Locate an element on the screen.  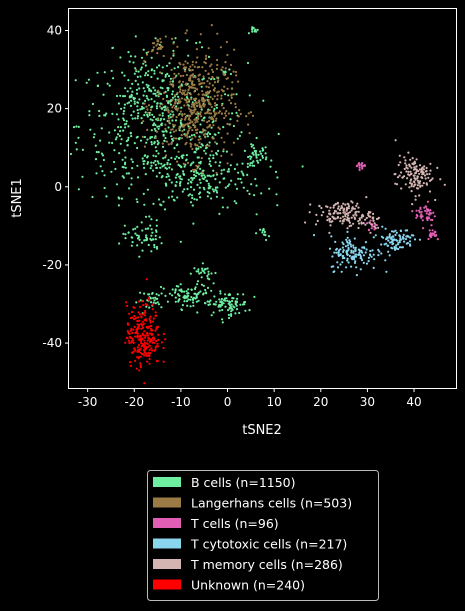
y-tick-label: 0 is located at coordinates (58, 187).